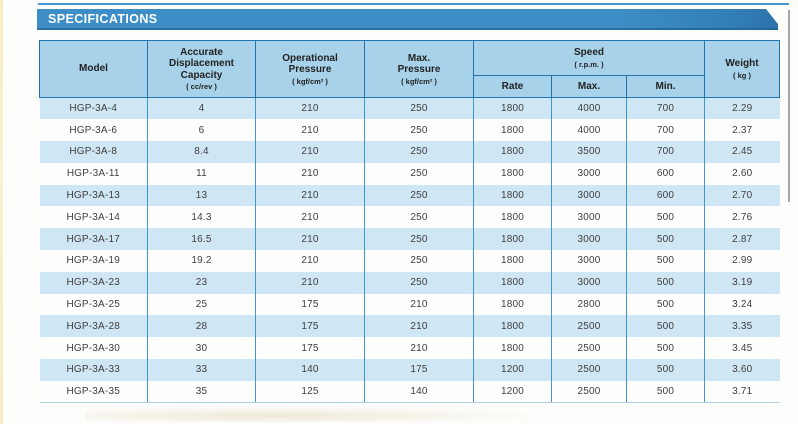  Describe the element at coordinates (201, 348) in the screenshot. I see `capacity-cell: 30` at that location.